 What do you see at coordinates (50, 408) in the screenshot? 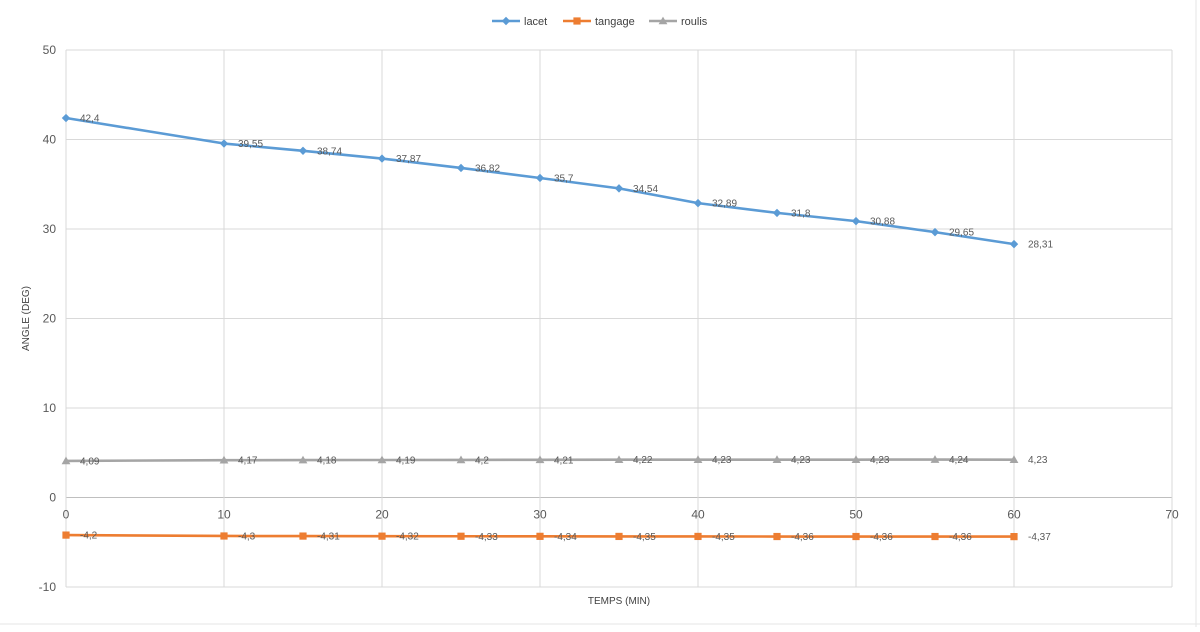
I see `y-tick-label: 10` at bounding box center [50, 408].